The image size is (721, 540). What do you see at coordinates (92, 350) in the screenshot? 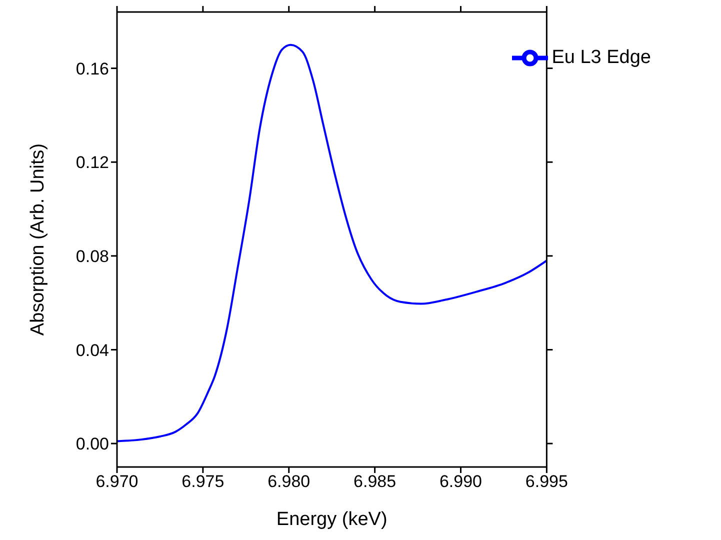
I see `y-tick-label: 0.04` at bounding box center [92, 350].